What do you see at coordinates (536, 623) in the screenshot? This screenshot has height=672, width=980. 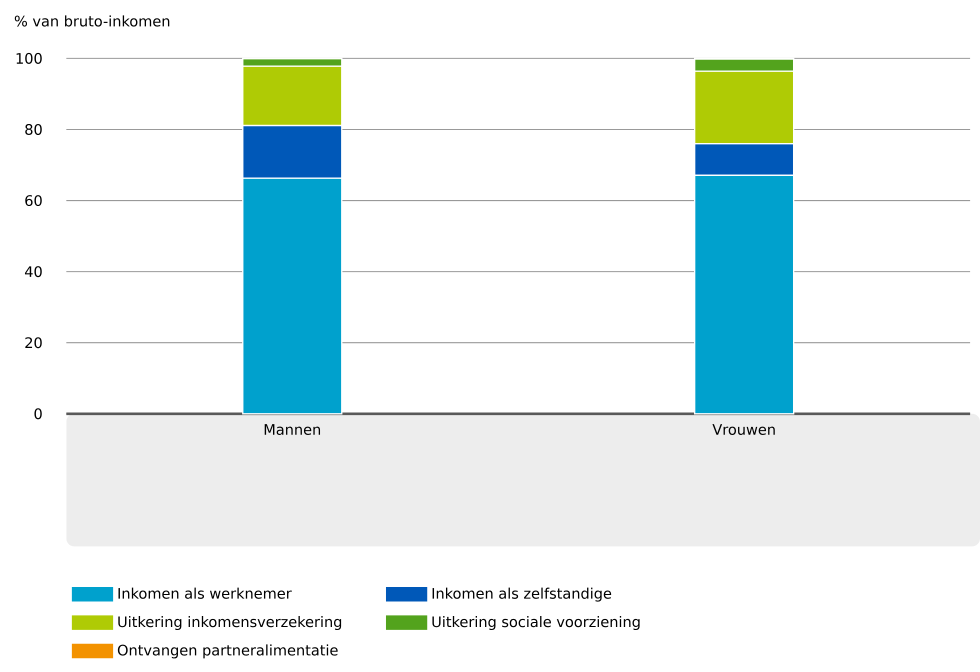 I see `legend-label: Uitkering sociale voorziening` at bounding box center [536, 623].